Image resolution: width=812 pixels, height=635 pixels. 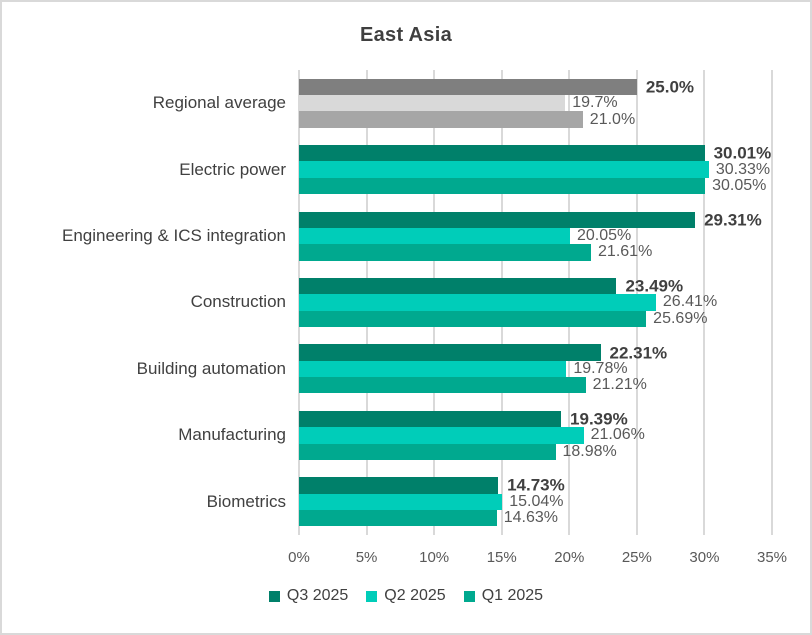 I want to click on bar-q2-2025-engineering-ics-integration: 20.05%, so click(x=465, y=236).